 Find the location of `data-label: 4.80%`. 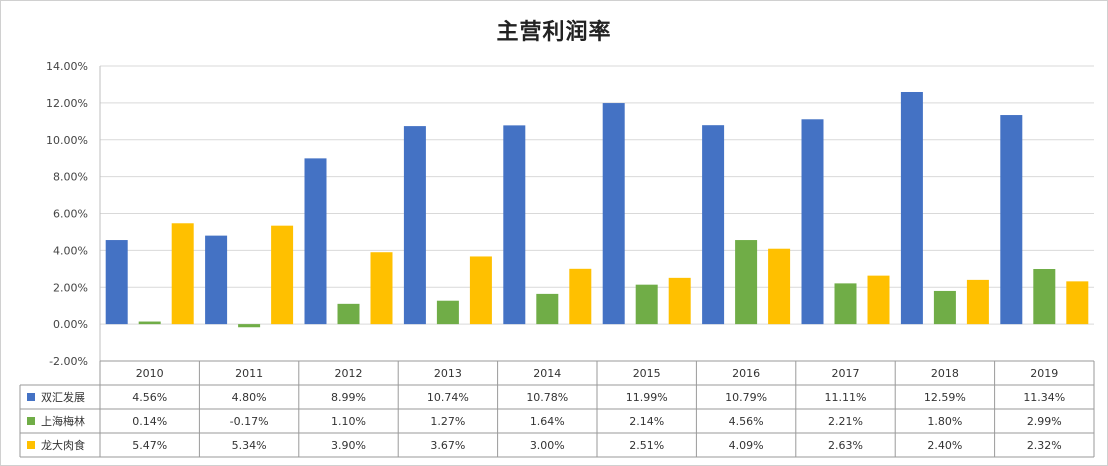

data-label: 4.80% is located at coordinates (249, 397).